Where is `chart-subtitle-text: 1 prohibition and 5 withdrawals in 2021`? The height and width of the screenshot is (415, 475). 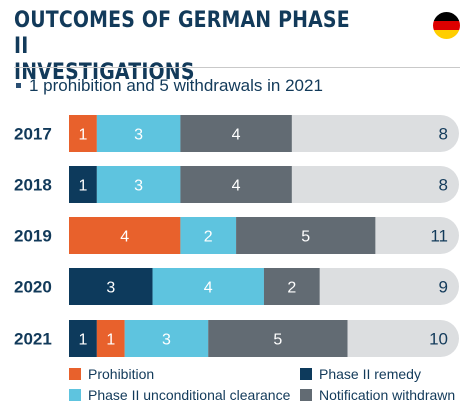 chart-subtitle-text: 1 prohibition and 5 withdrawals in 2021 is located at coordinates (176, 85).